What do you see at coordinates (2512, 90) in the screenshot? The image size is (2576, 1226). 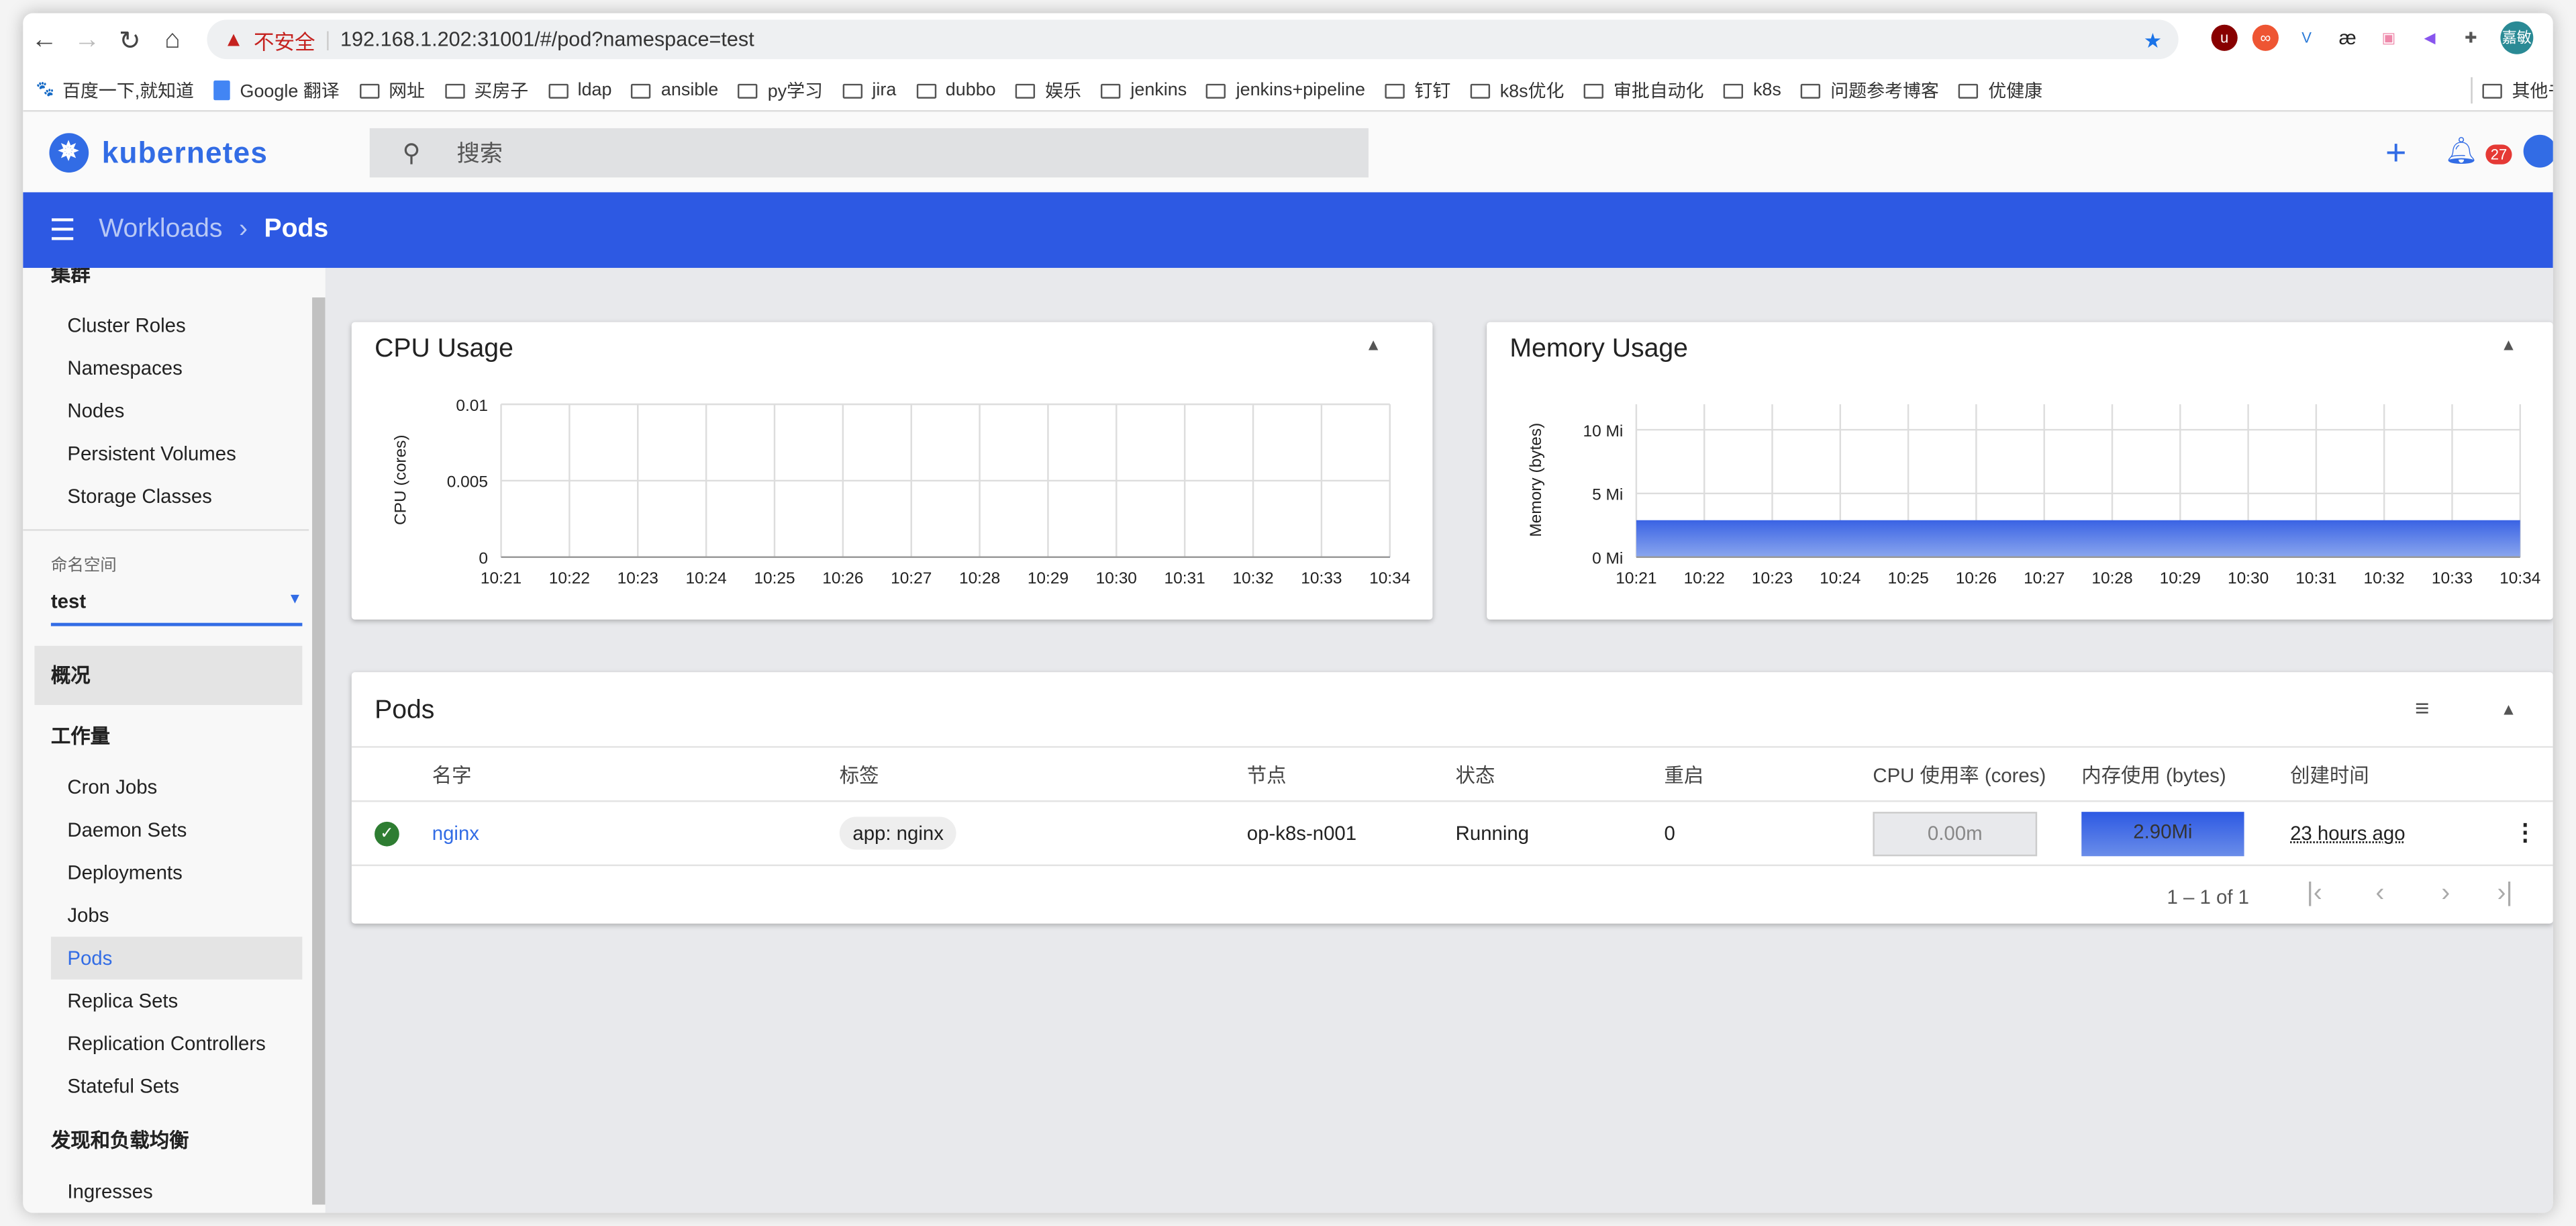 I see `other-bookmarks: 其他书签` at bounding box center [2512, 90].